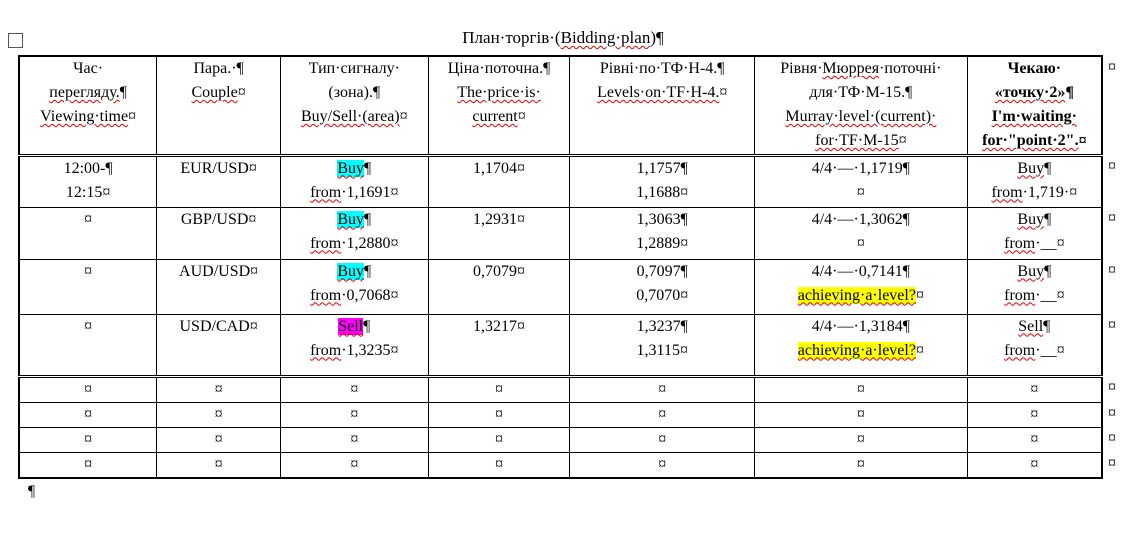 Image resolution: width=1126 pixels, height=544 pixels. What do you see at coordinates (499, 181) in the screenshot?
I see `cell-price: 1,1704¤` at bounding box center [499, 181].